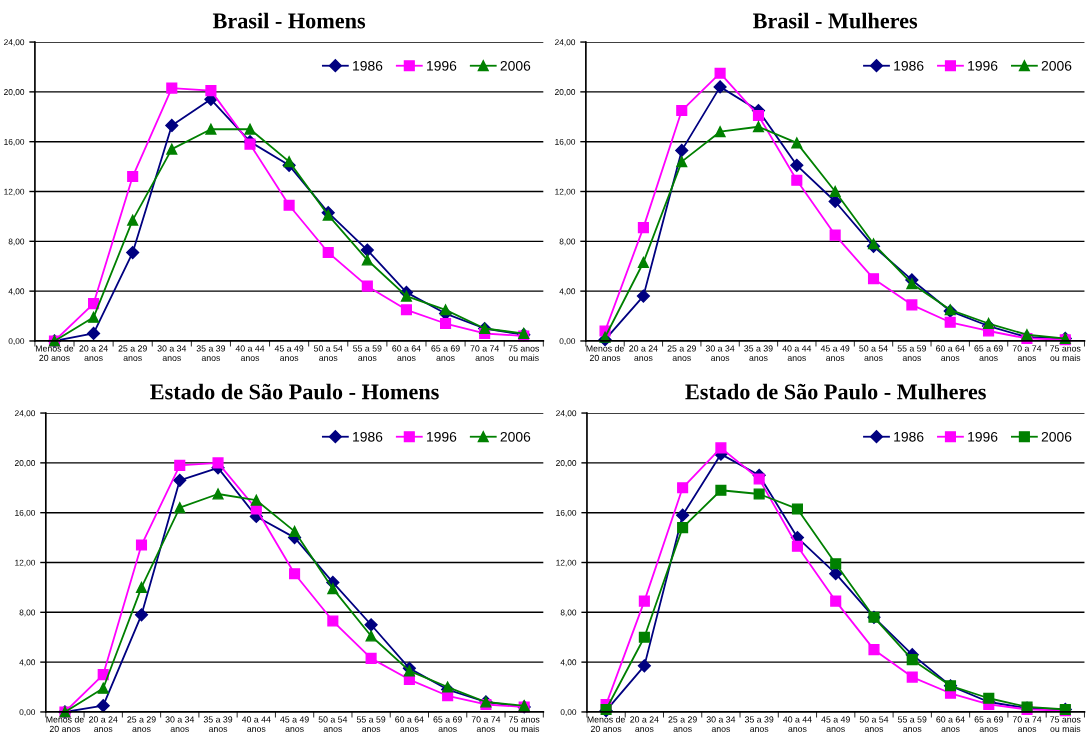  Describe the element at coordinates (294, 391) in the screenshot. I see `chart-title: Estado de São Paulo - Homens` at that location.